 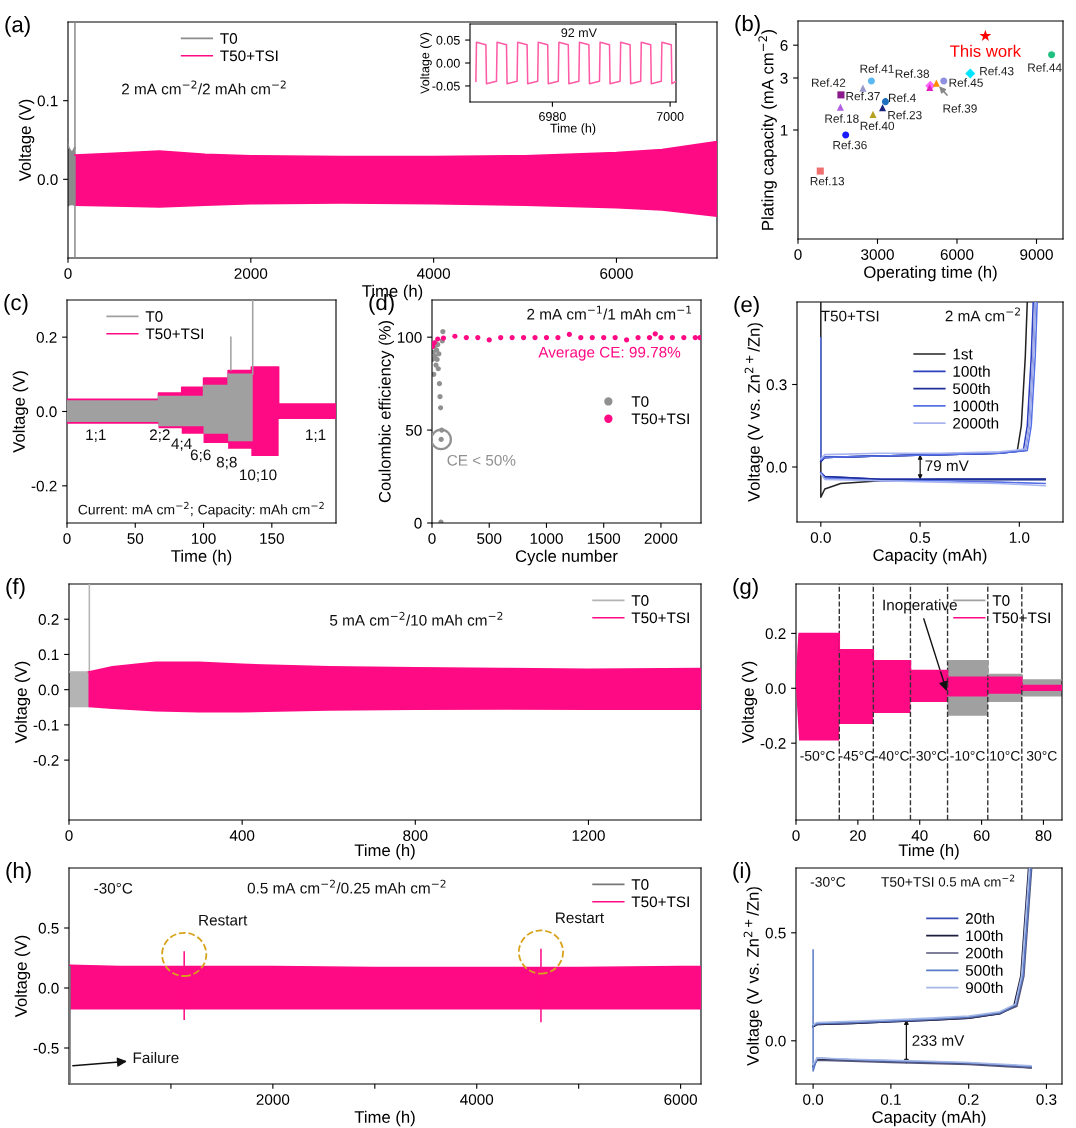 I want to click on x-tick-label: 0.1, so click(x=890, y=1099).